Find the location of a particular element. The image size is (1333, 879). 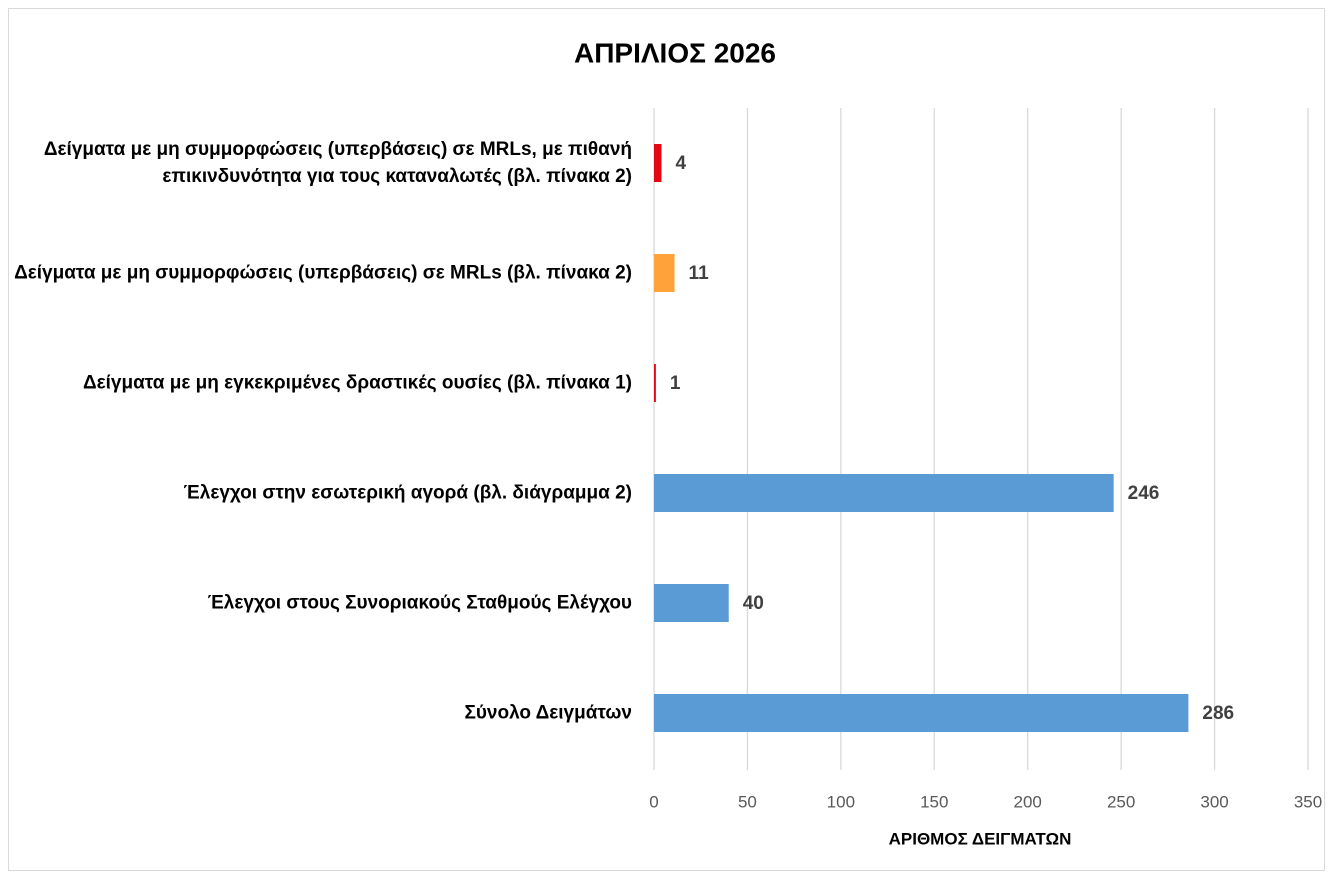

data-label: 4 is located at coordinates (680, 163).